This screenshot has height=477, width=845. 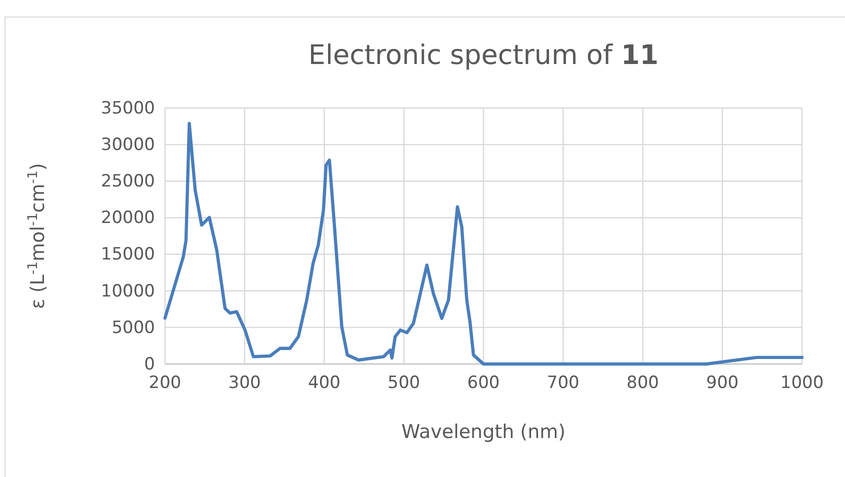 I want to click on y-tick-label: 15000, so click(x=127, y=254).